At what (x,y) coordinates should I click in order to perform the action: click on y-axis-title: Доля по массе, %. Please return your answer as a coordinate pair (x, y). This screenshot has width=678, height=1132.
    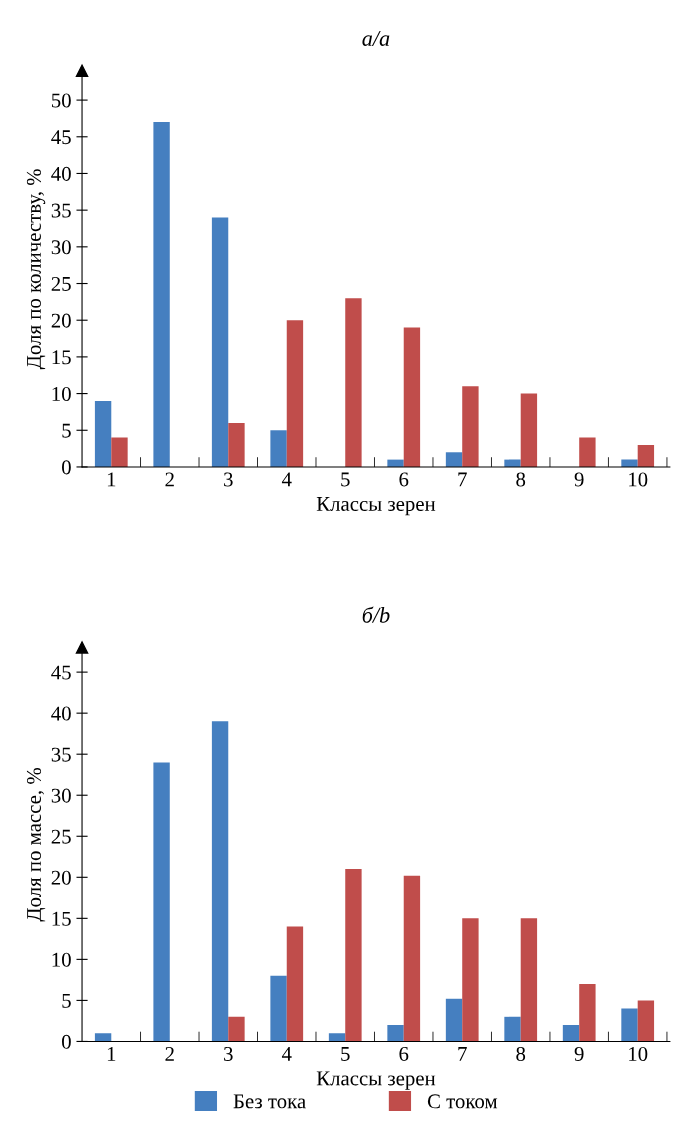
    Looking at the image, I should click on (36, 845).